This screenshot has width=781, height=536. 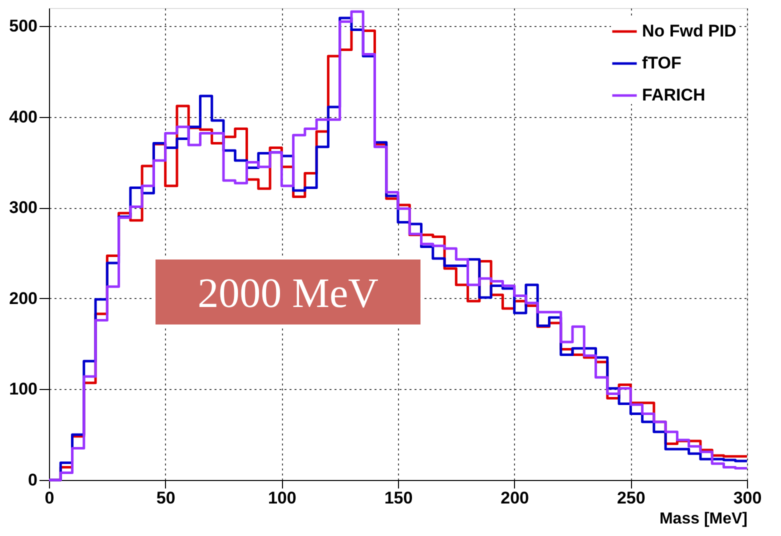 What do you see at coordinates (398, 498) in the screenshot?
I see `x-tick-label: 150` at bounding box center [398, 498].